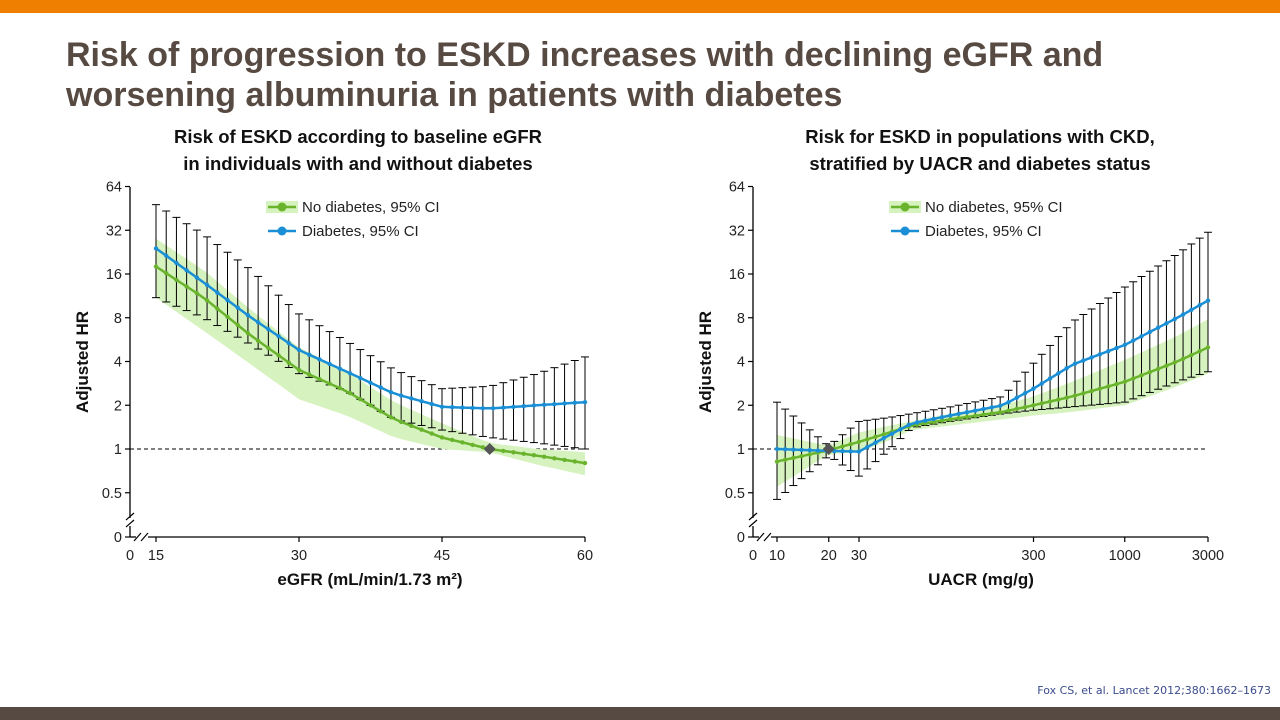 This screenshot has width=1280, height=720. What do you see at coordinates (358, 136) in the screenshot?
I see `chart-title-line: Risk of ESKD according to baseline eGFR` at bounding box center [358, 136].